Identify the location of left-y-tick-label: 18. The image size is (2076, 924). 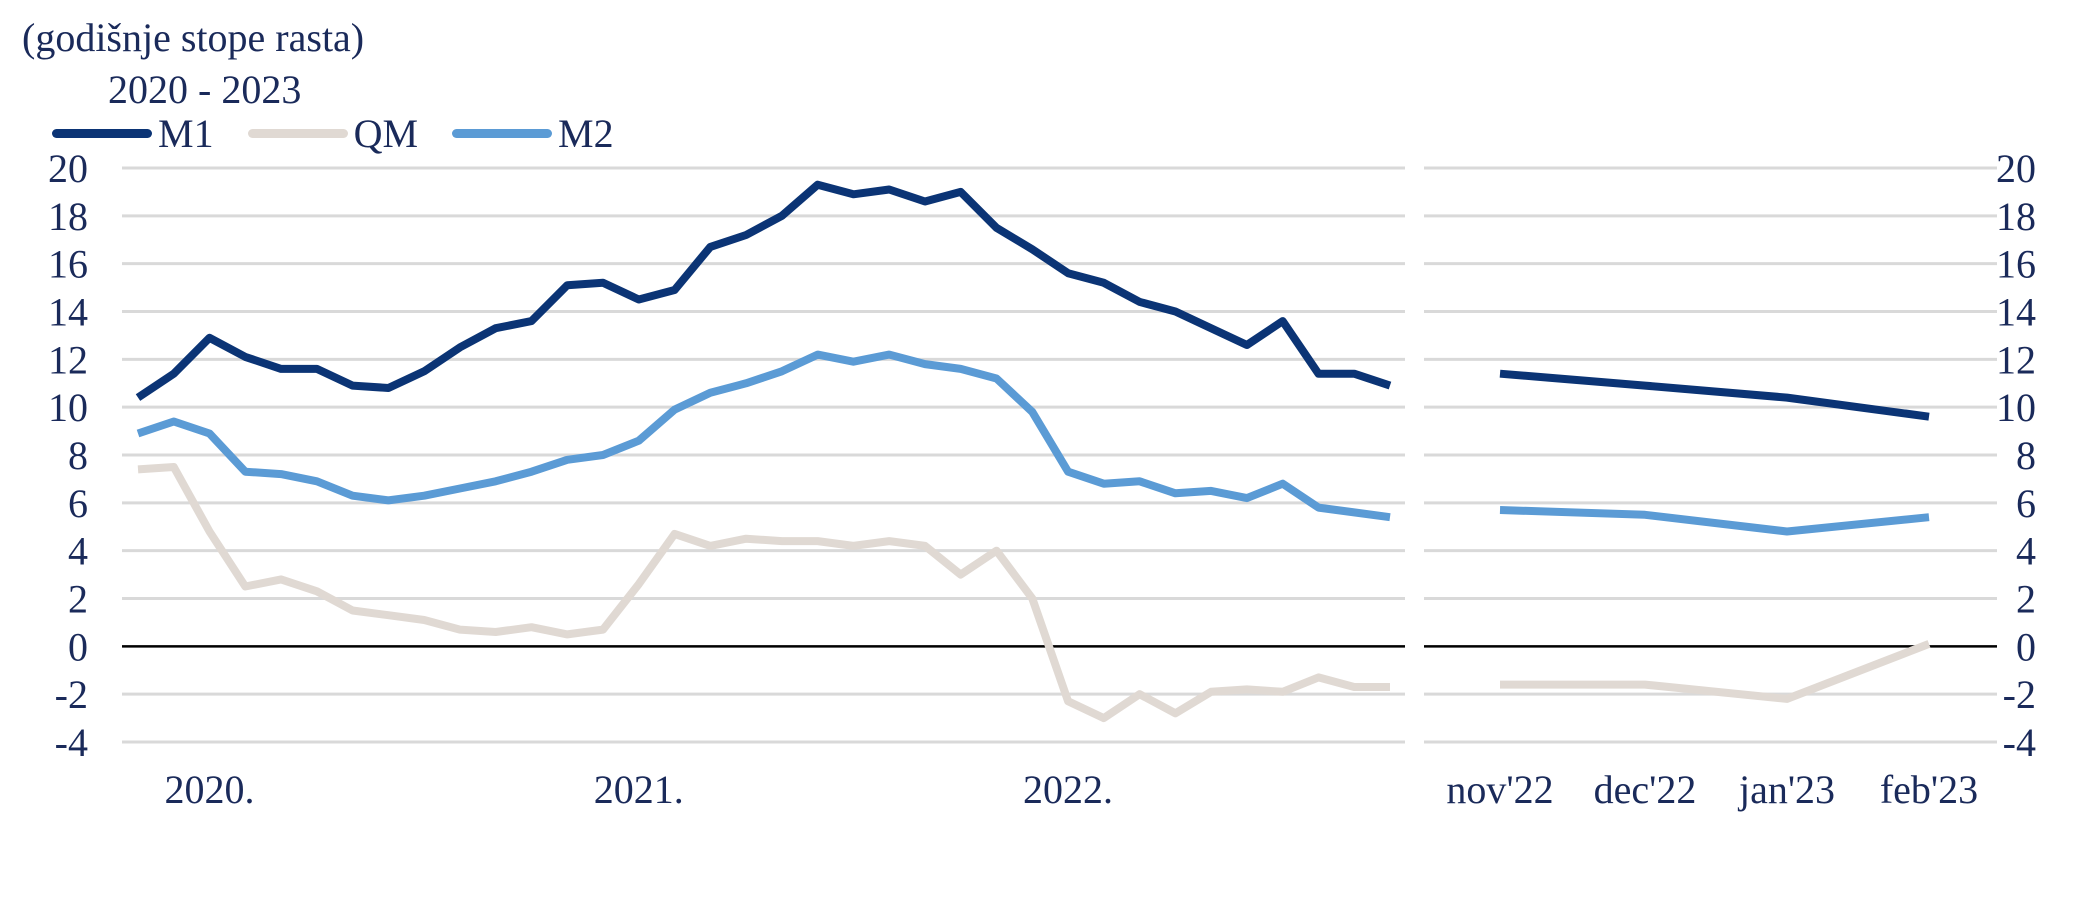
(68, 216).